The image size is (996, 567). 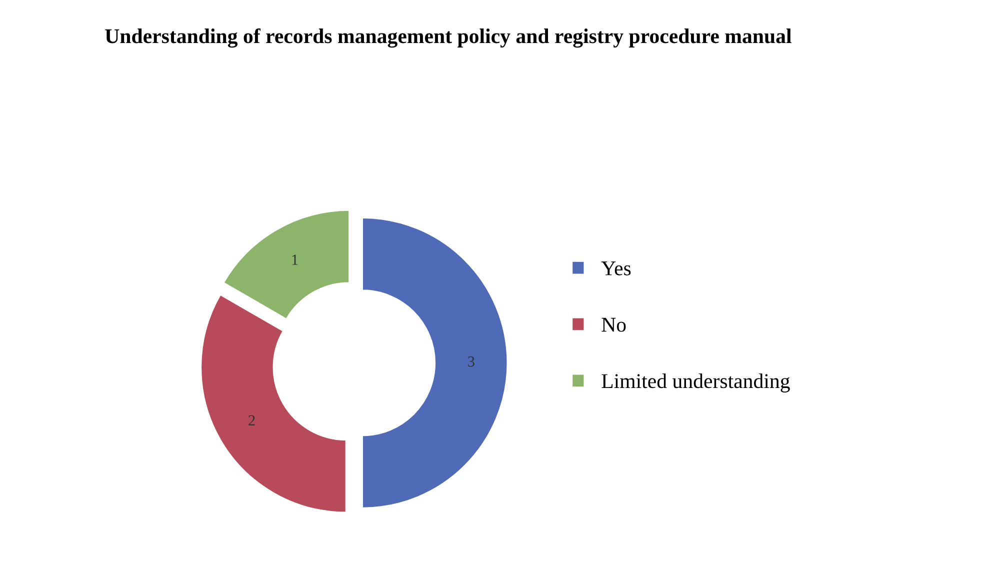 What do you see at coordinates (251, 420) in the screenshot?
I see `data-label: 2` at bounding box center [251, 420].